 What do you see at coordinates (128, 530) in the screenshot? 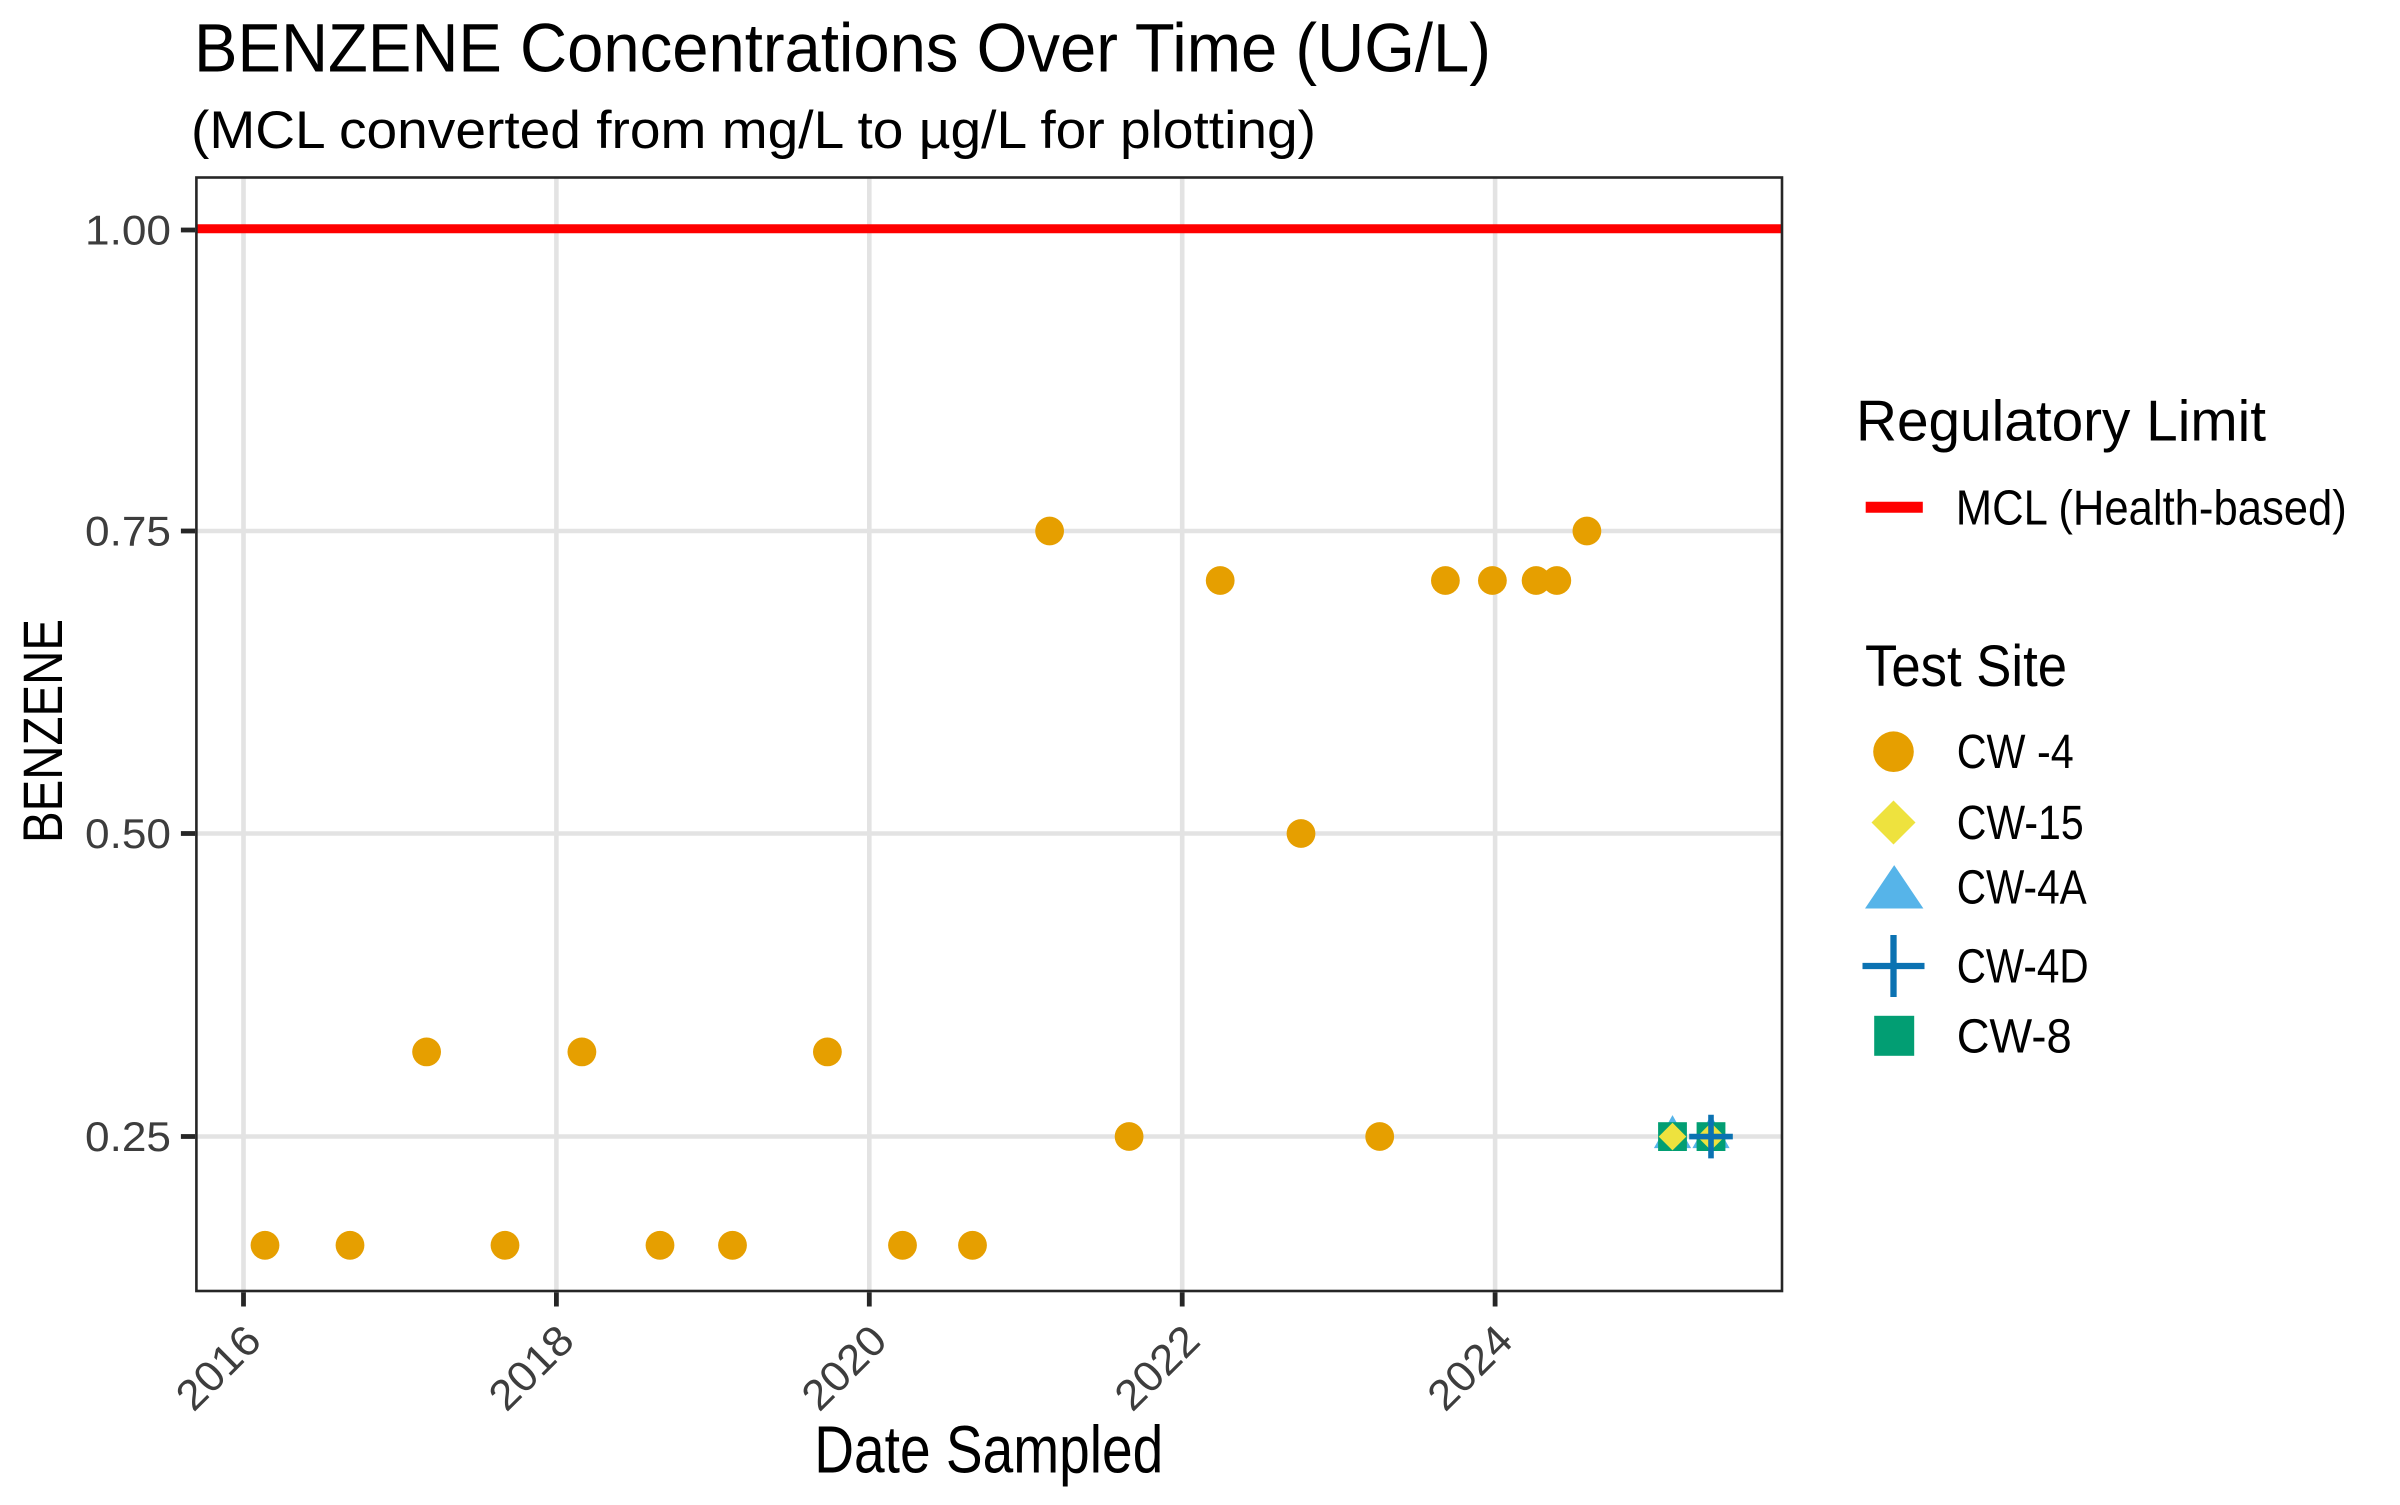
I see `svg-text: 0.75` at bounding box center [128, 530].